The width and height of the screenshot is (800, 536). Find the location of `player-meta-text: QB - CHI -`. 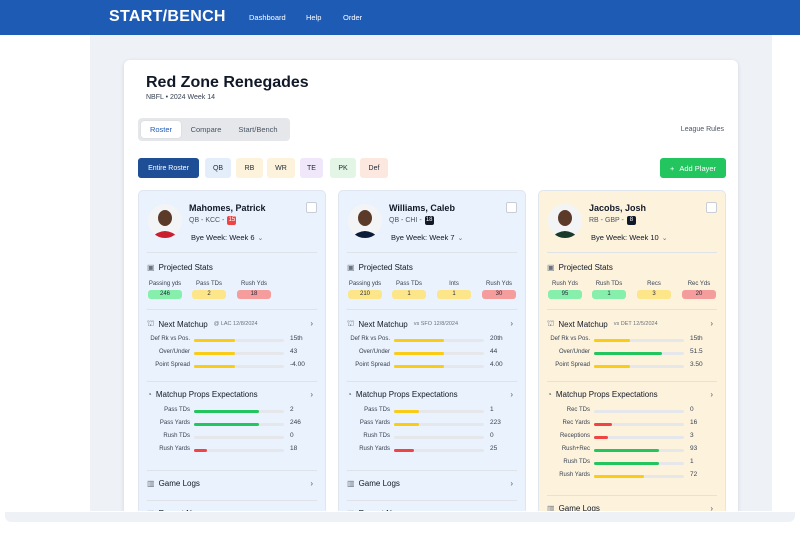

player-meta-text: QB - CHI - is located at coordinates (405, 220).